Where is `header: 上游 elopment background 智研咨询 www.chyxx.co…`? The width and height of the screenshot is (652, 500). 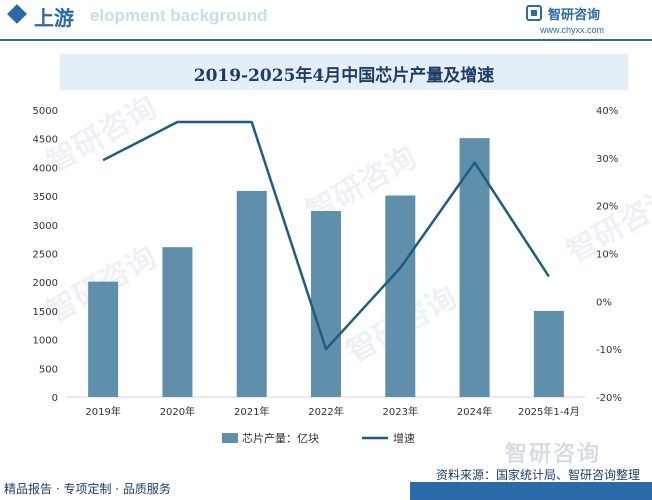 header: 上游 elopment background 智研咨询 www.chyxx.co… is located at coordinates (326, 20).